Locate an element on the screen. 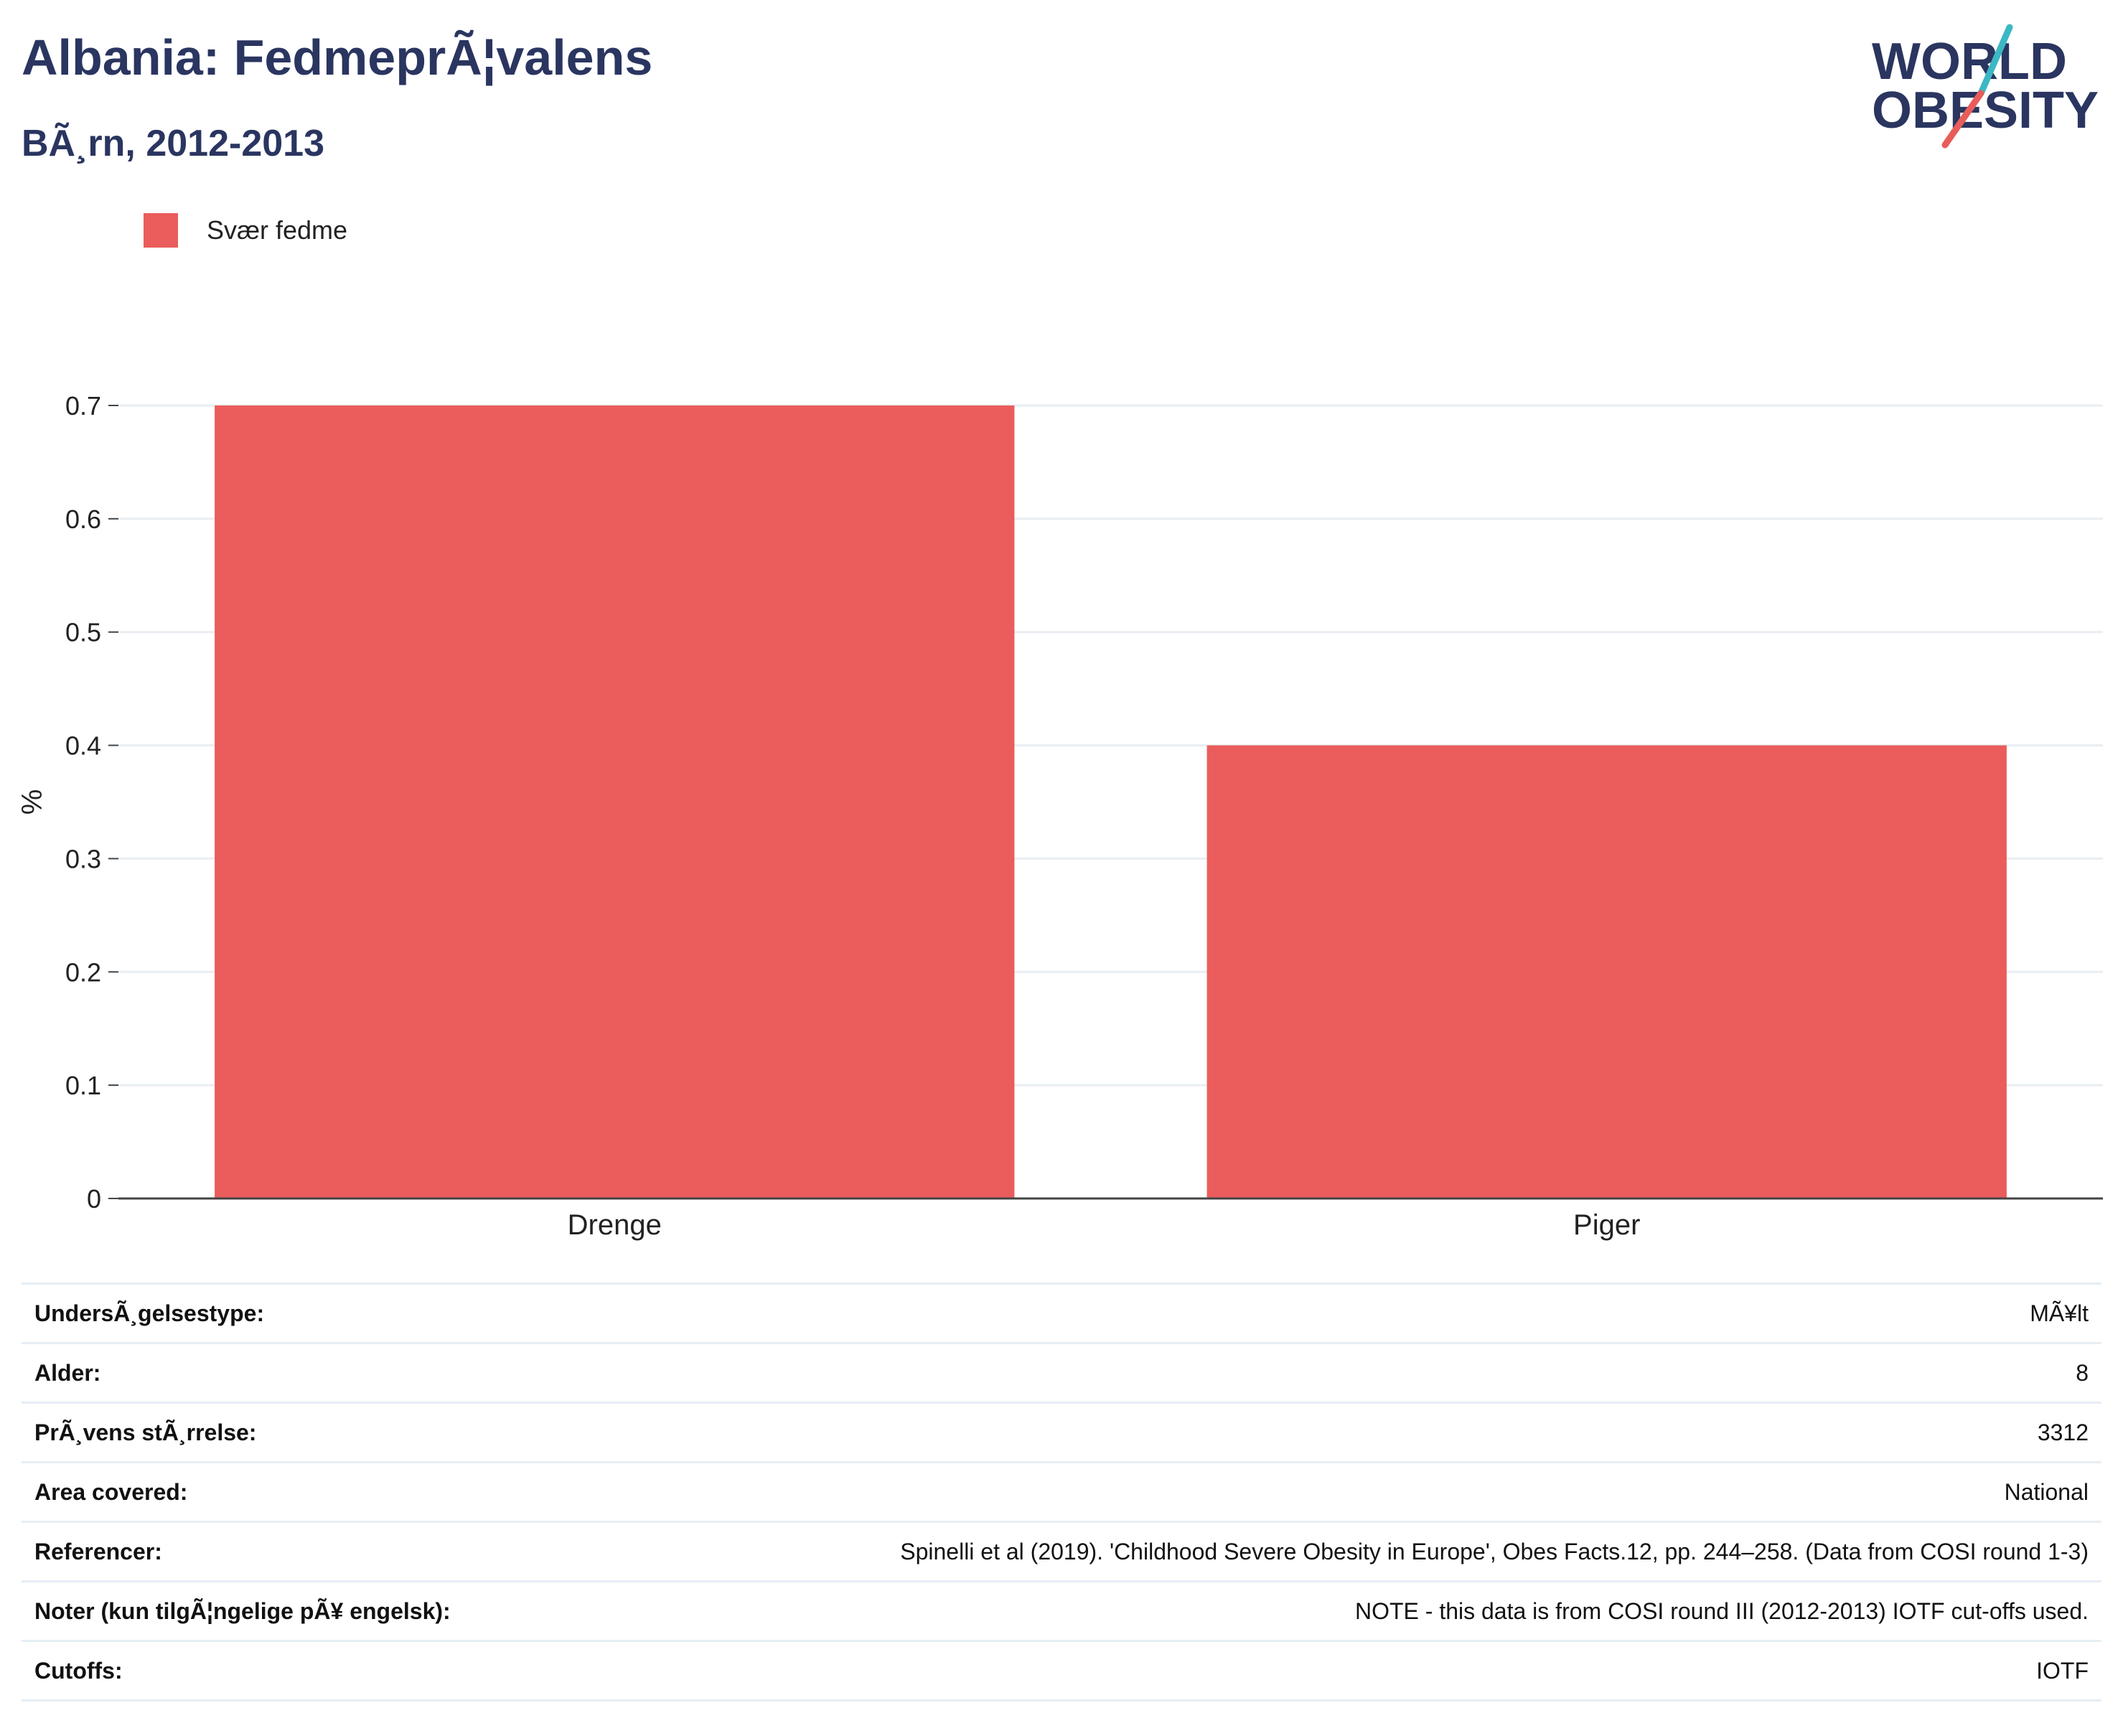  info-label: Referencer: is located at coordinates (98, 1551).